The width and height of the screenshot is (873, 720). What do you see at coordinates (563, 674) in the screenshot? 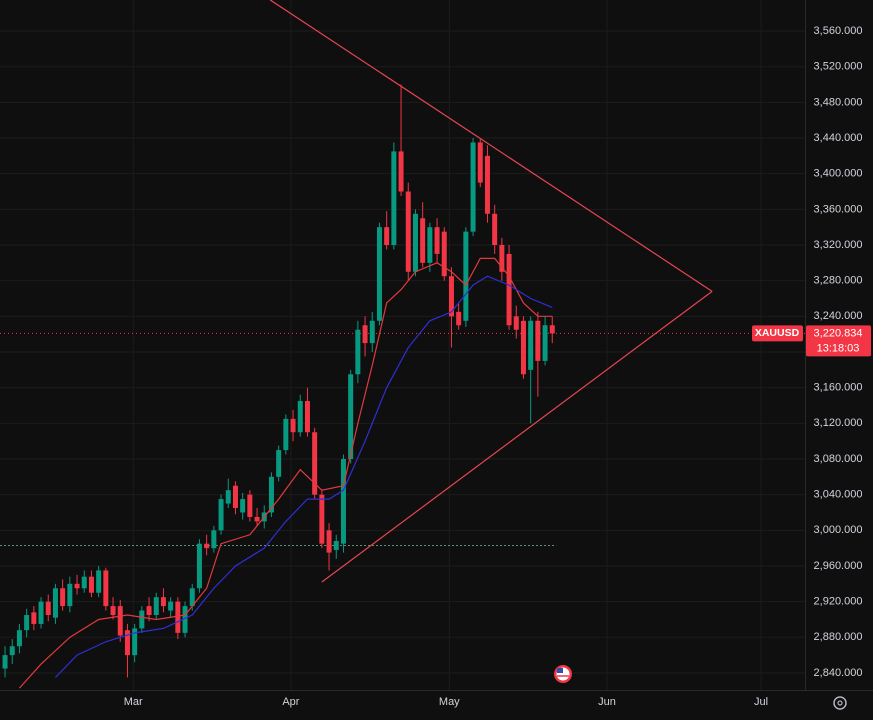
I see `flag-icon` at bounding box center [563, 674].